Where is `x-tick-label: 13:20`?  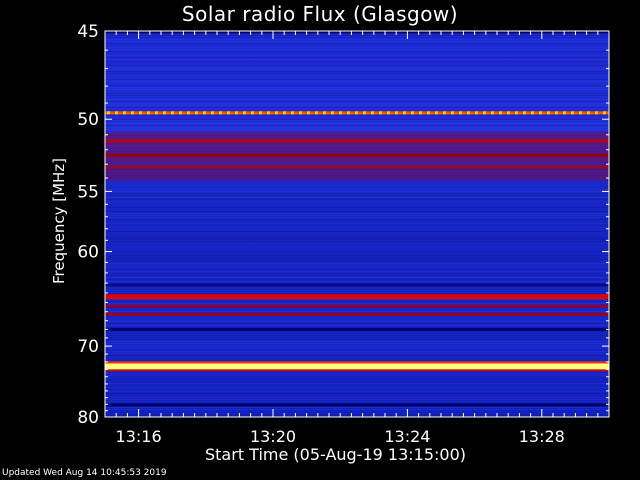
x-tick-label: 13:20 is located at coordinates (273, 436).